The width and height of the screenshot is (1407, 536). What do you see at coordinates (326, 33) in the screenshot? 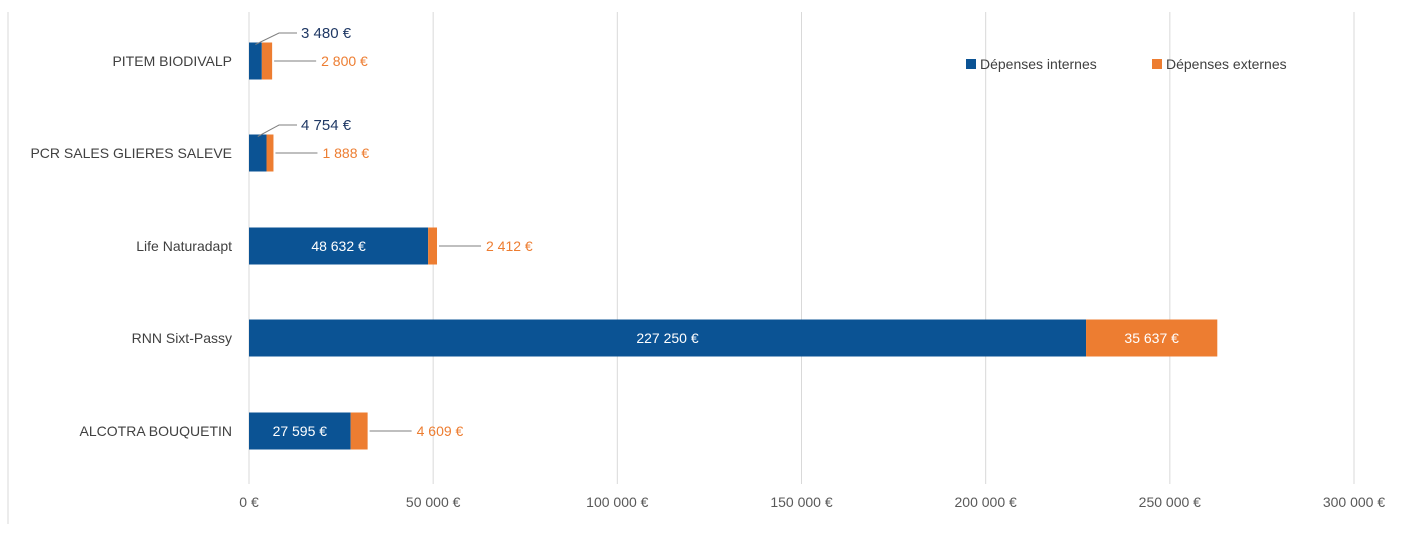
I see `data-label-internes: 3 480 €` at bounding box center [326, 33].